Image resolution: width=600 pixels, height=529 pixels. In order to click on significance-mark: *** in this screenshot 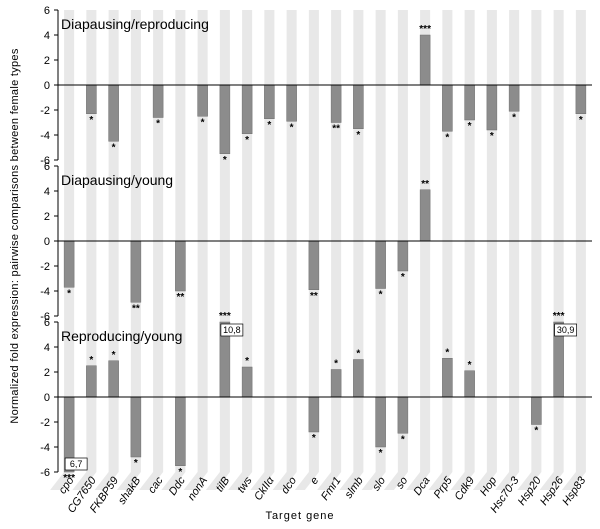, I will do `click(559, 316)`.